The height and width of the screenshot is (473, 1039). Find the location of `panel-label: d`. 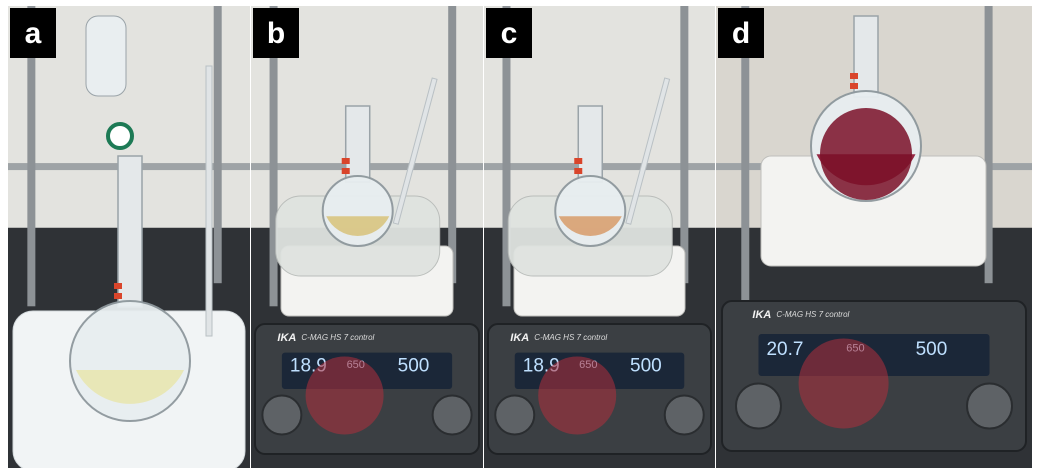

panel-label: d is located at coordinates (741, 33).